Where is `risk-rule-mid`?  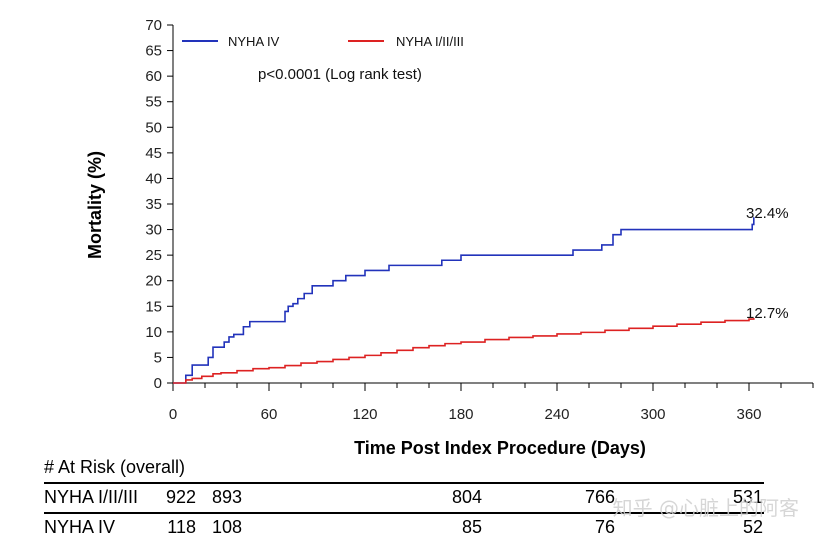
risk-rule-mid is located at coordinates (404, 513).